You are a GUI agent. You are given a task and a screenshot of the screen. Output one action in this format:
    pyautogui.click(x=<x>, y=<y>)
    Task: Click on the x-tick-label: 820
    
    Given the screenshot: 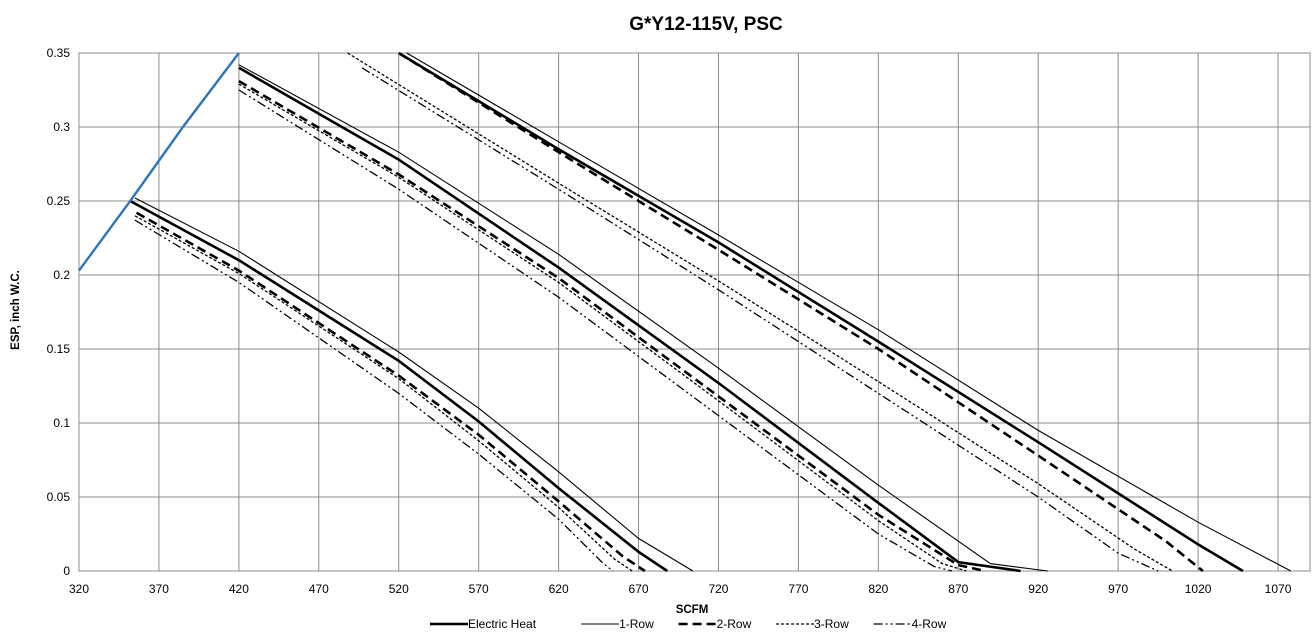 What is the action you would take?
    pyautogui.click(x=878, y=589)
    